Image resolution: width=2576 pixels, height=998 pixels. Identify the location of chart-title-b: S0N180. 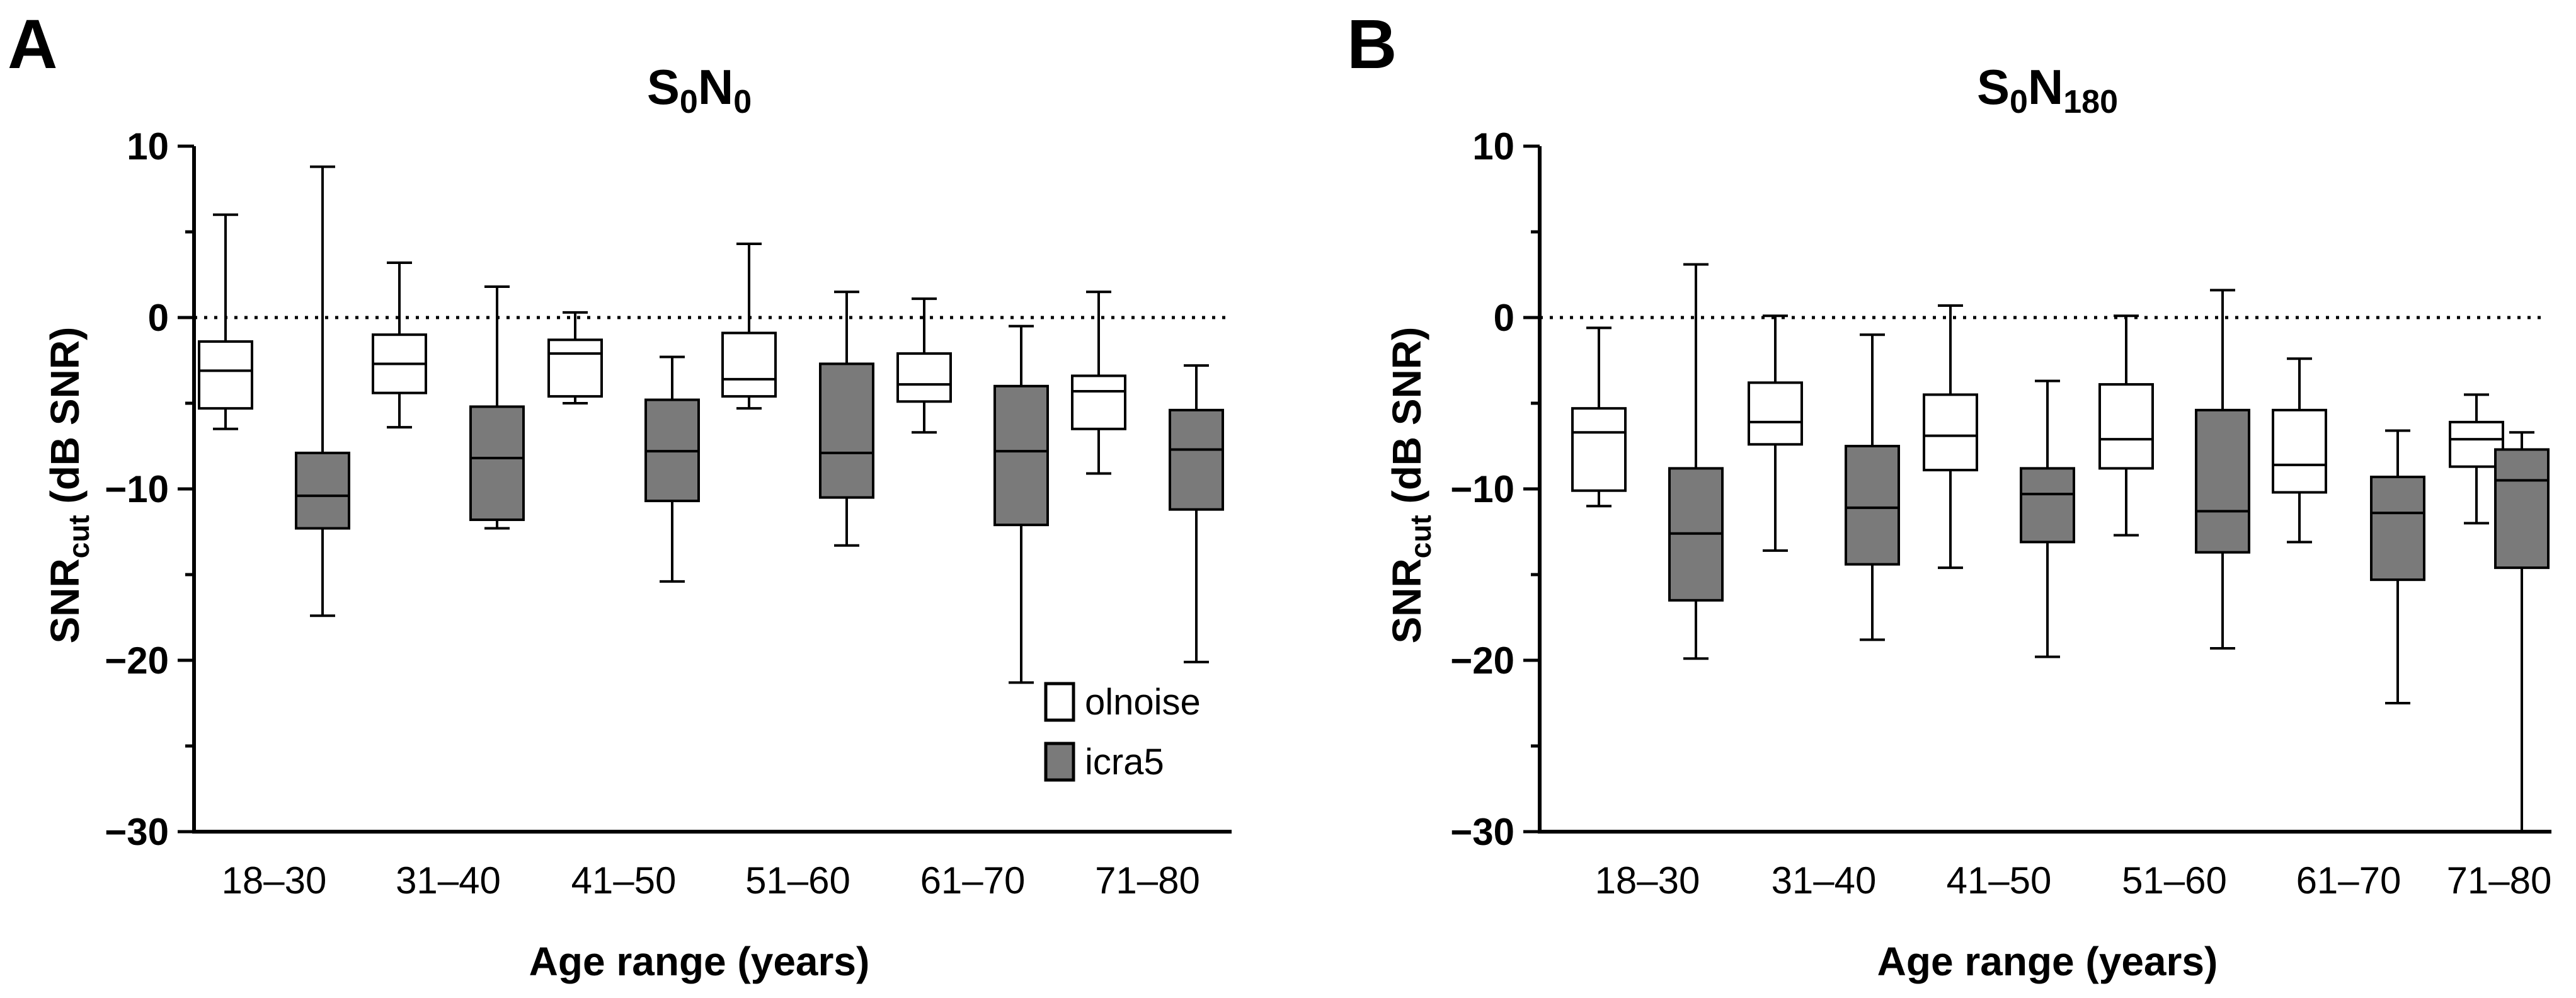
(2048, 89).